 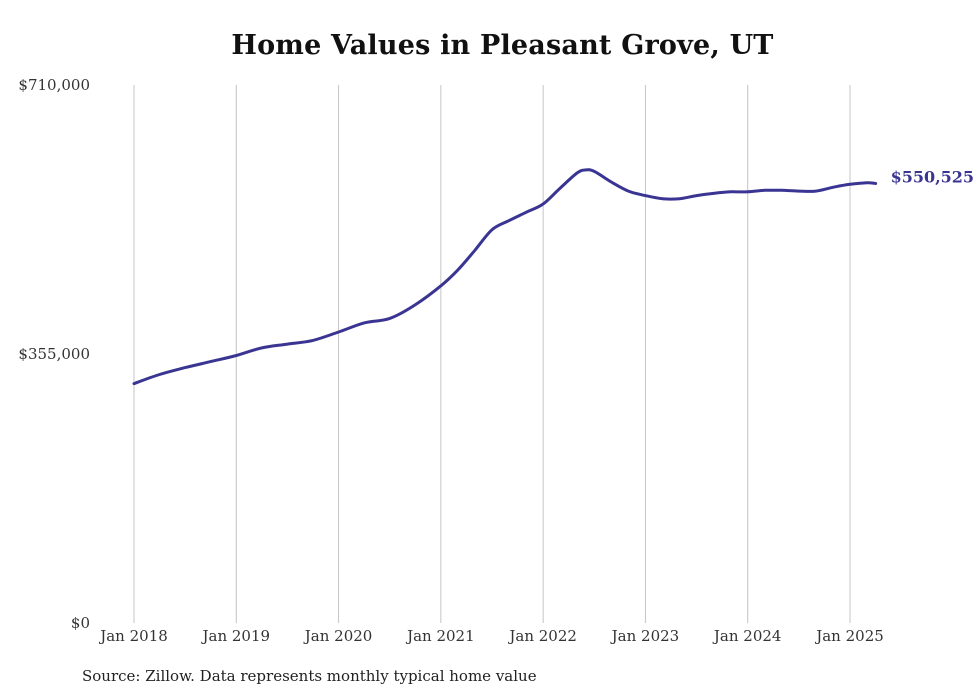 What do you see at coordinates (747, 636) in the screenshot?
I see `x-tick-label: Jan 2024` at bounding box center [747, 636].